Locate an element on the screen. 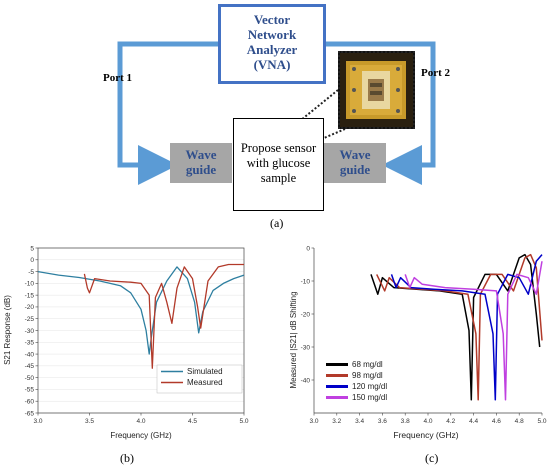 This screenshot has height=469, width=550. b-ytick-label: -10 is located at coordinates (30, 284).